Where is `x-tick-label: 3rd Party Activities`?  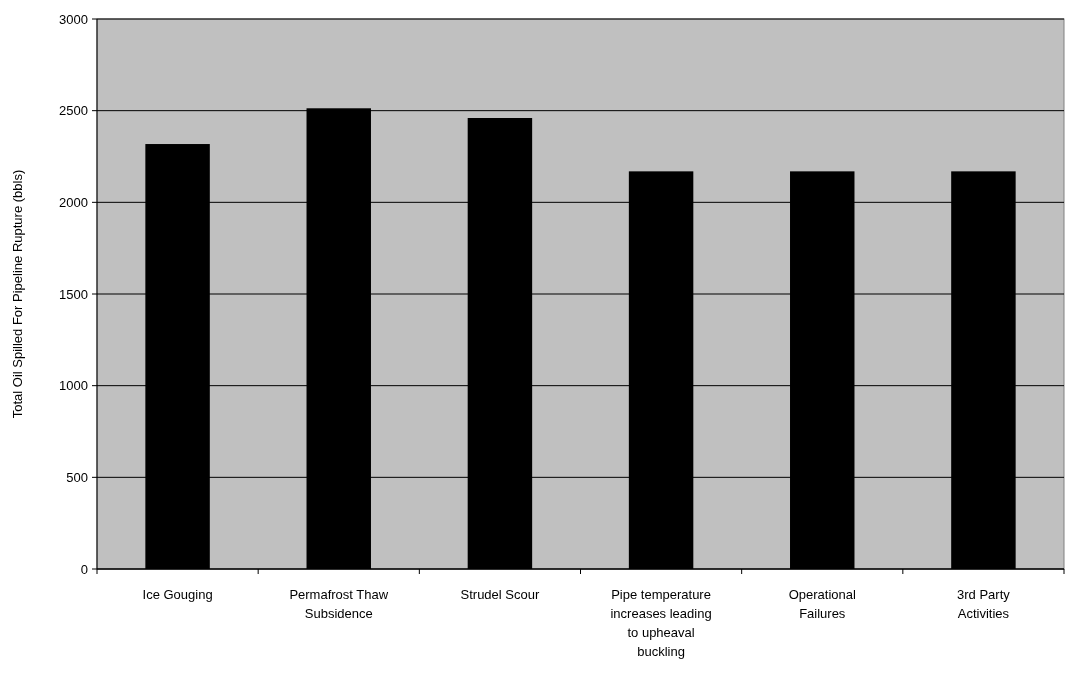
x-tick-label: 3rd Party Activities is located at coordinates (984, 604).